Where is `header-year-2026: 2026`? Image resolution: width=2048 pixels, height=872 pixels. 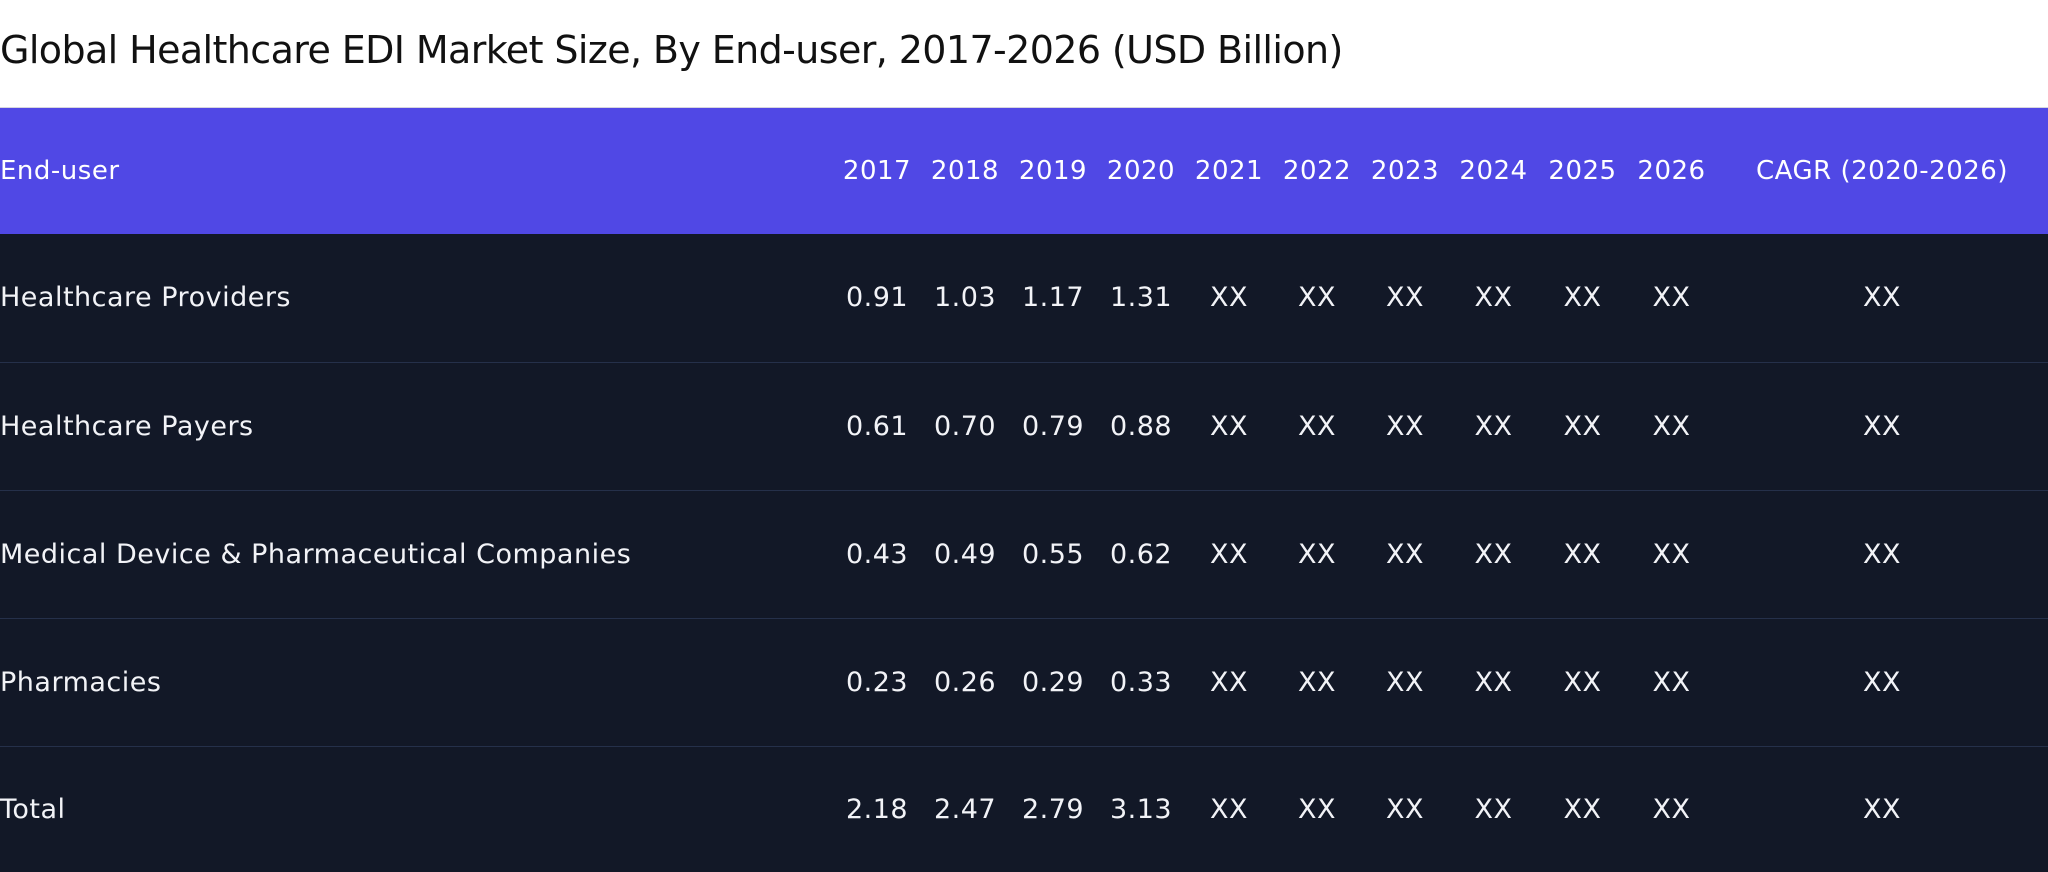
header-year-2026: 2026 is located at coordinates (1671, 171).